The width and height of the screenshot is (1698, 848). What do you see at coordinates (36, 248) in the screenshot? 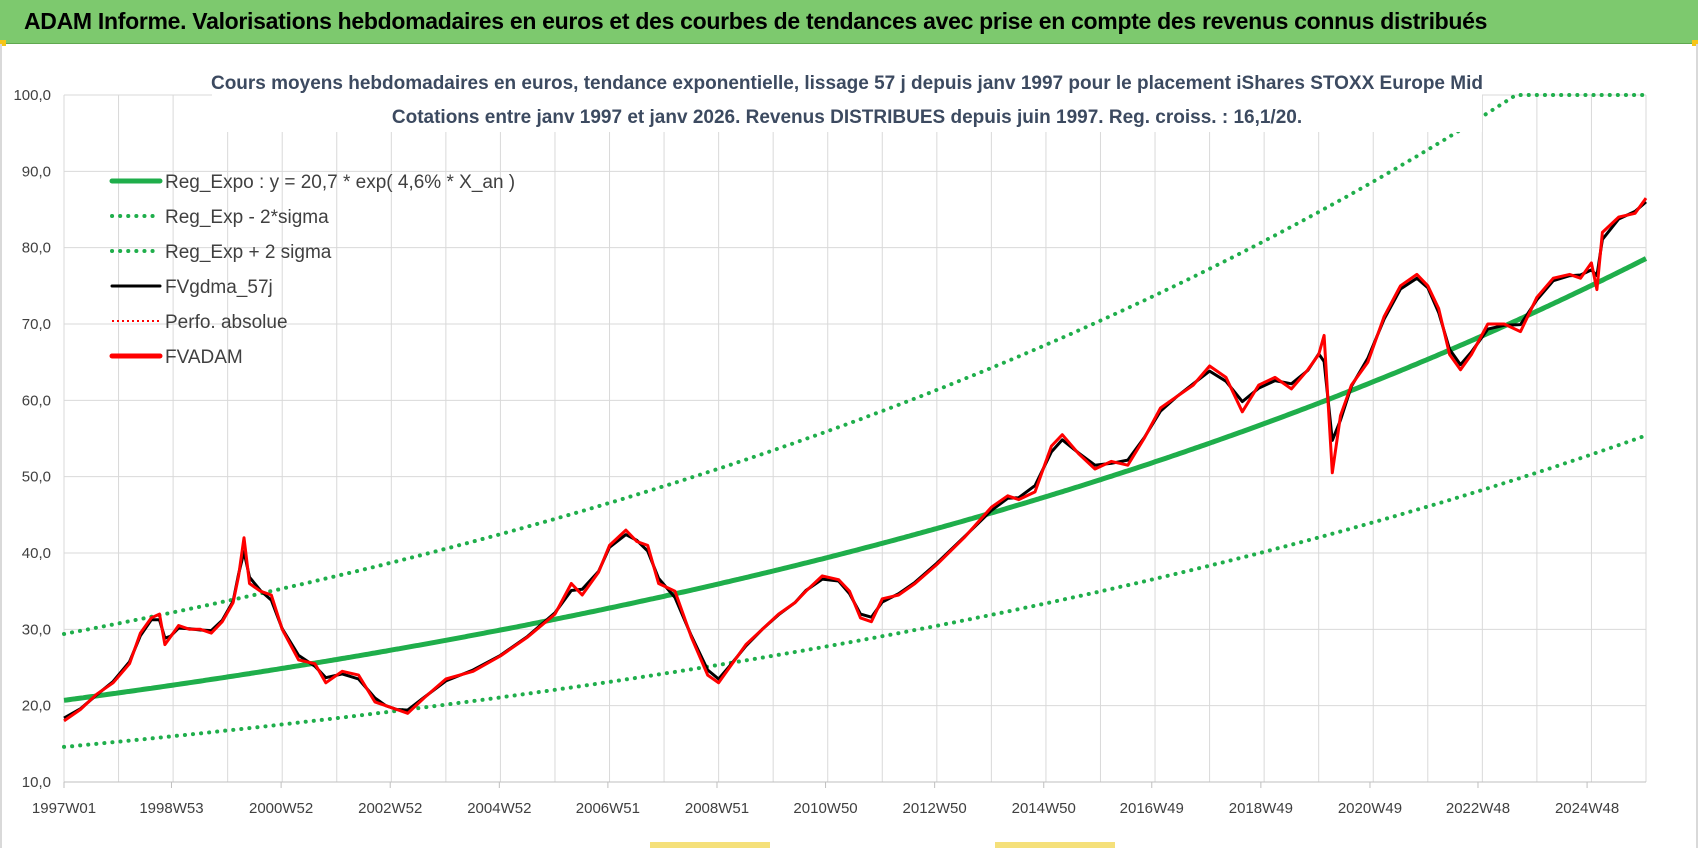
I see `y-tick-label: 80,0` at bounding box center [36, 248].